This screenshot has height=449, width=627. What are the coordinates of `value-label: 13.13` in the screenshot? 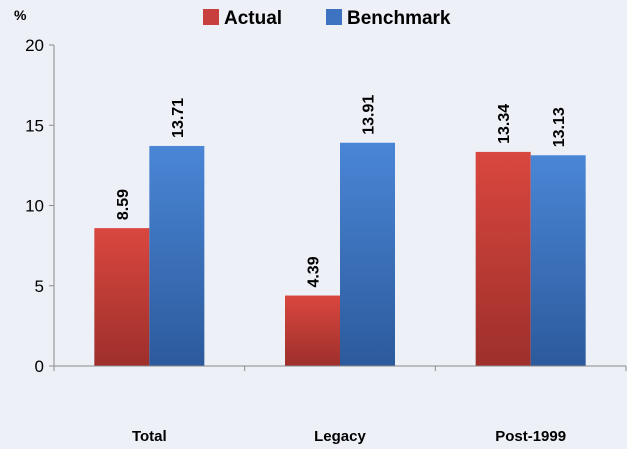 It's located at (559, 127).